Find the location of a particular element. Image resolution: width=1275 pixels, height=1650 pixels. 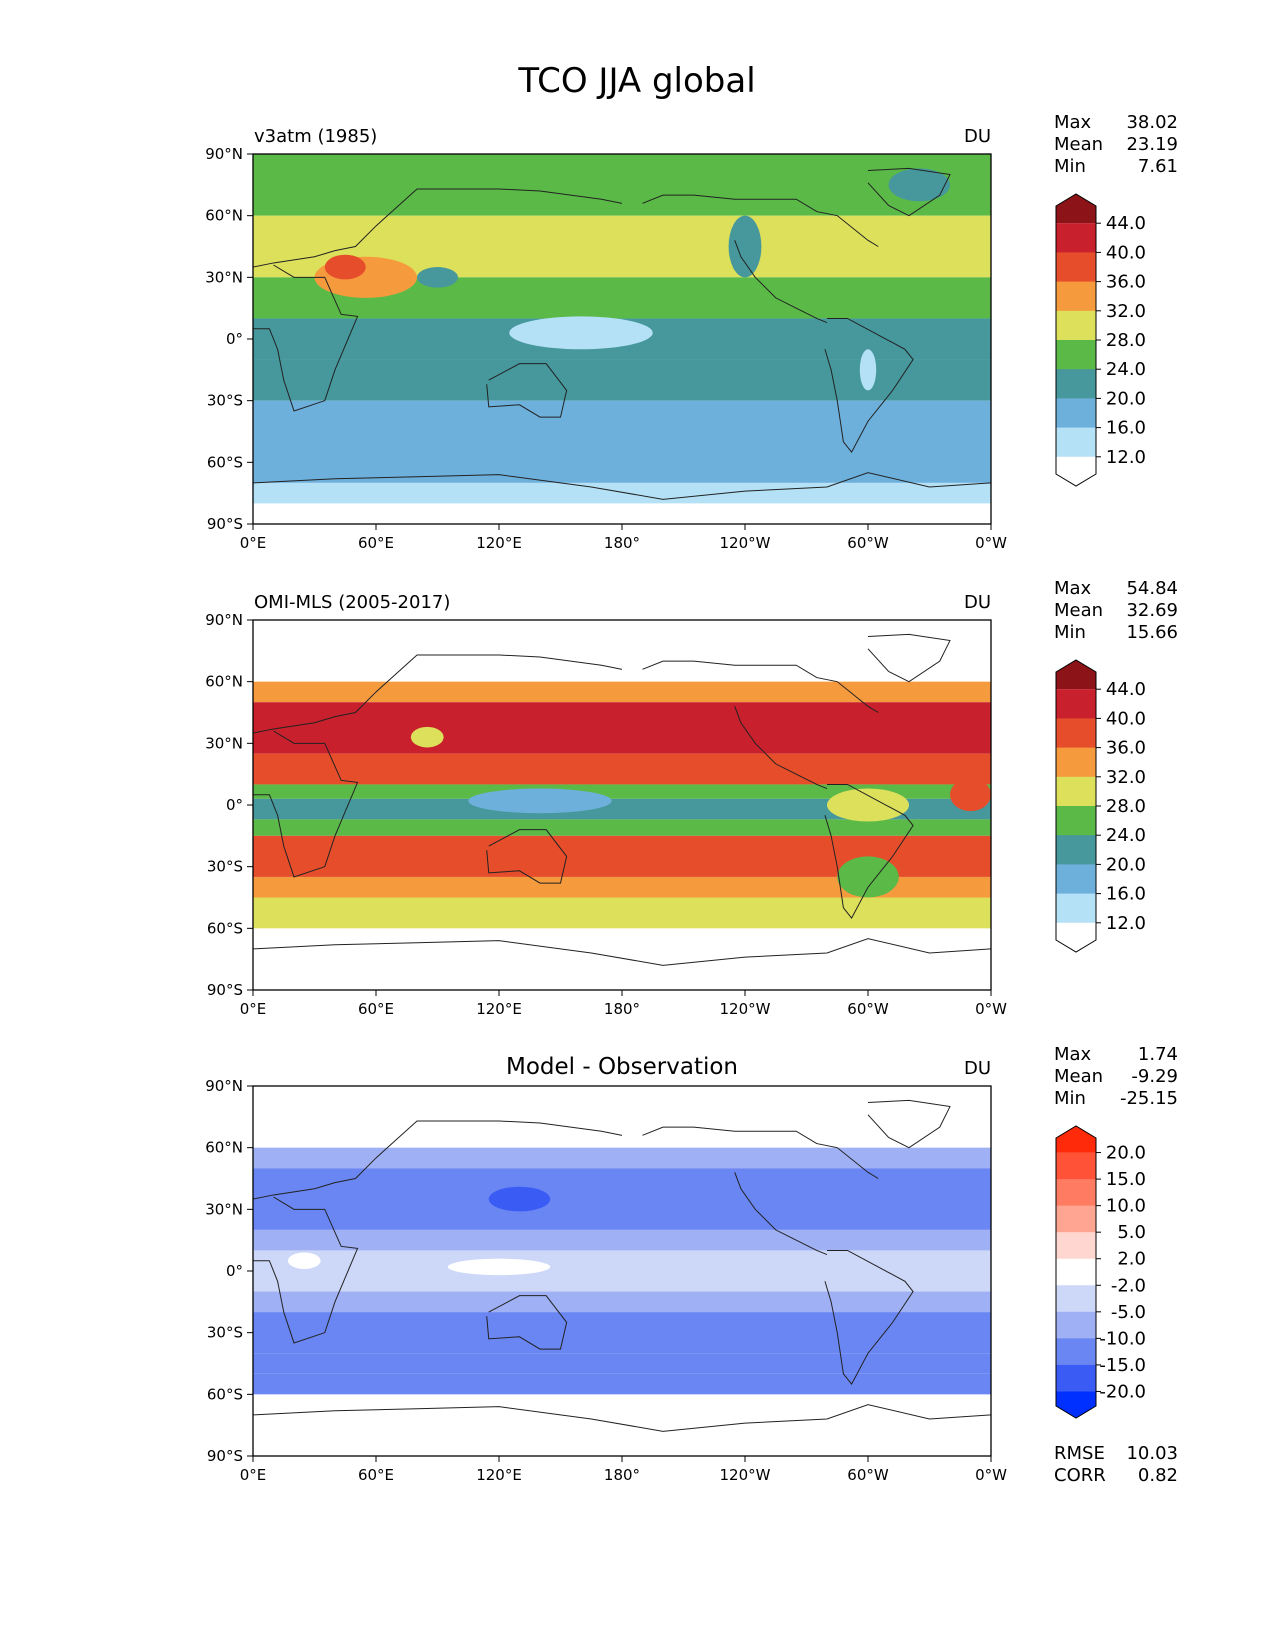

units-label: DU is located at coordinates (977, 1068).